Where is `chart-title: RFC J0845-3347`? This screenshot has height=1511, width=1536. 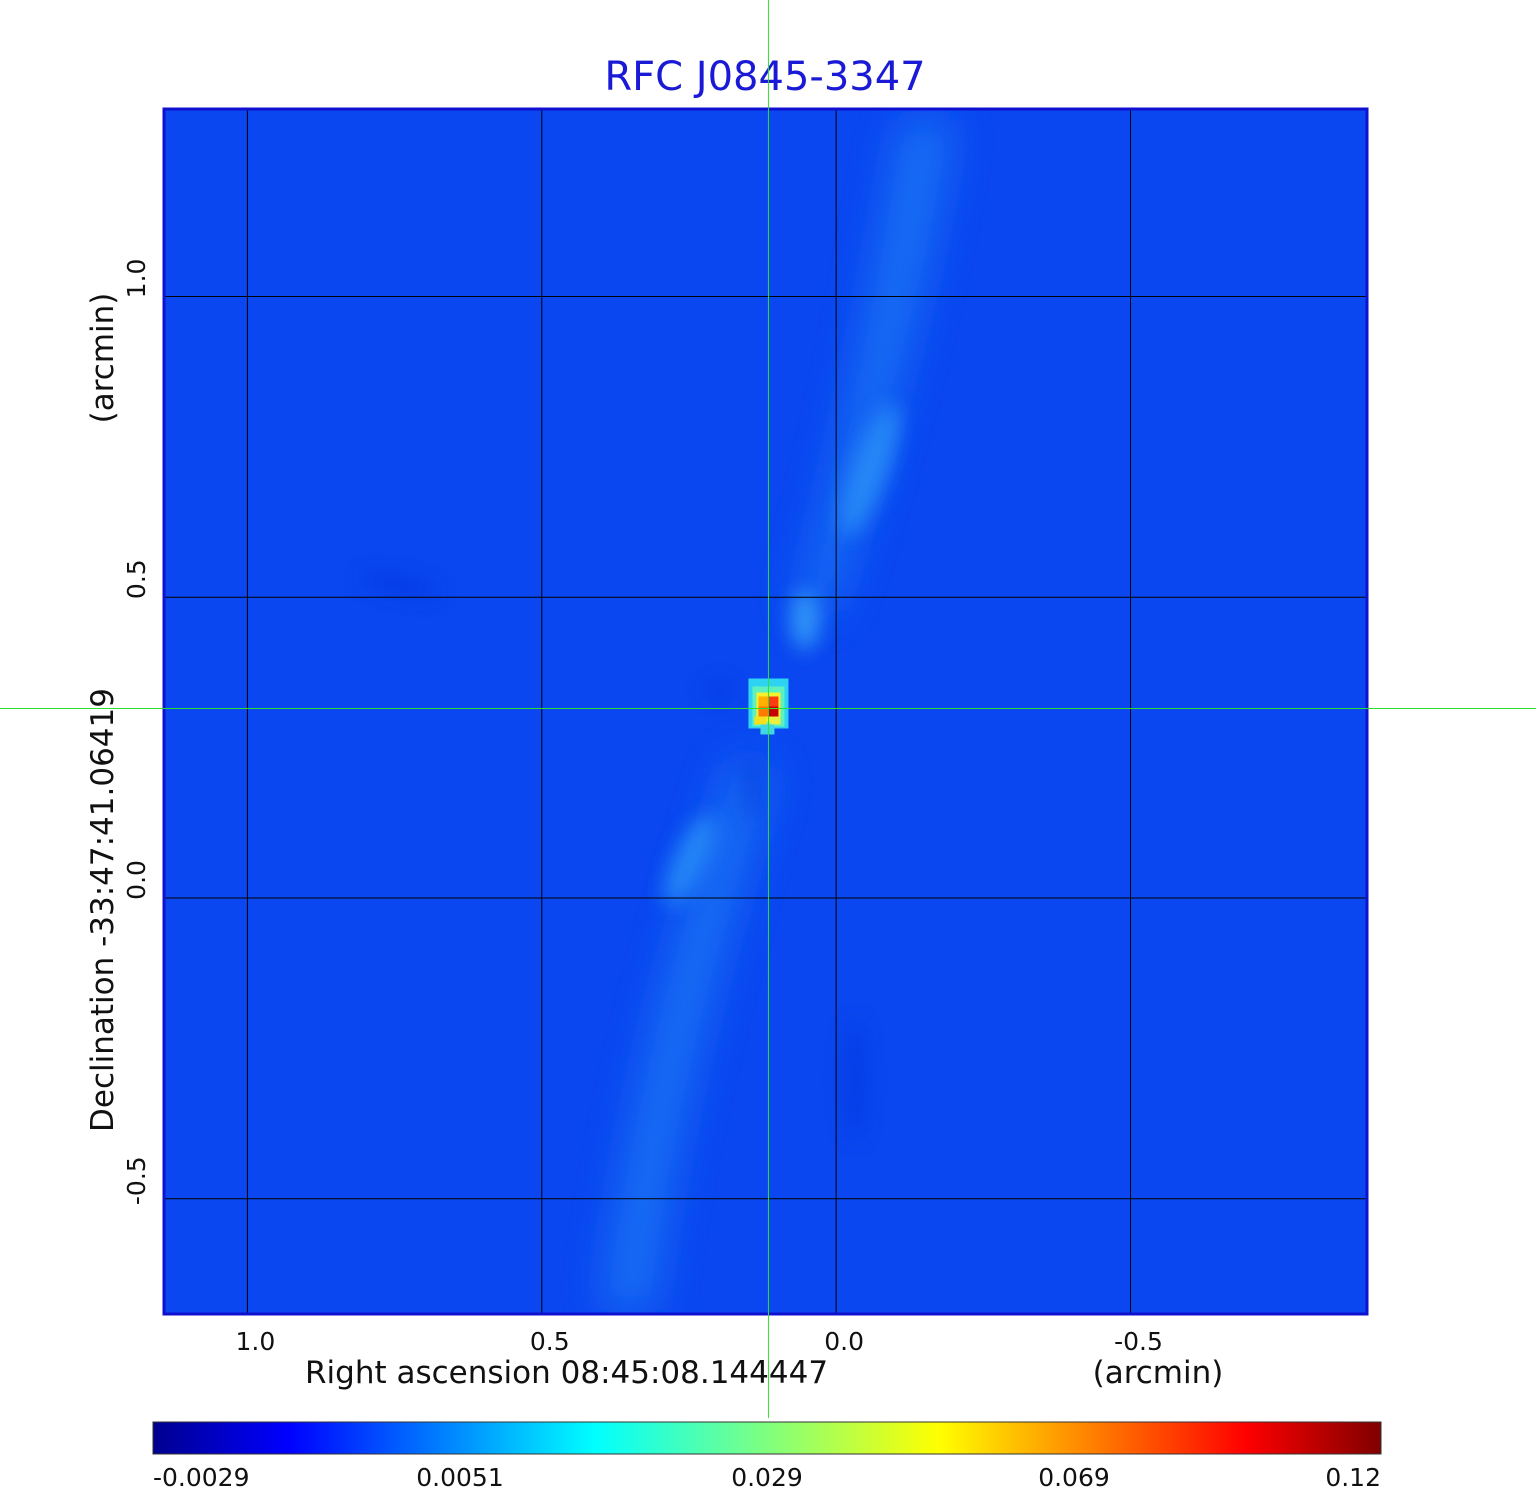
chart-title: RFC J0845-3347 is located at coordinates (764, 77).